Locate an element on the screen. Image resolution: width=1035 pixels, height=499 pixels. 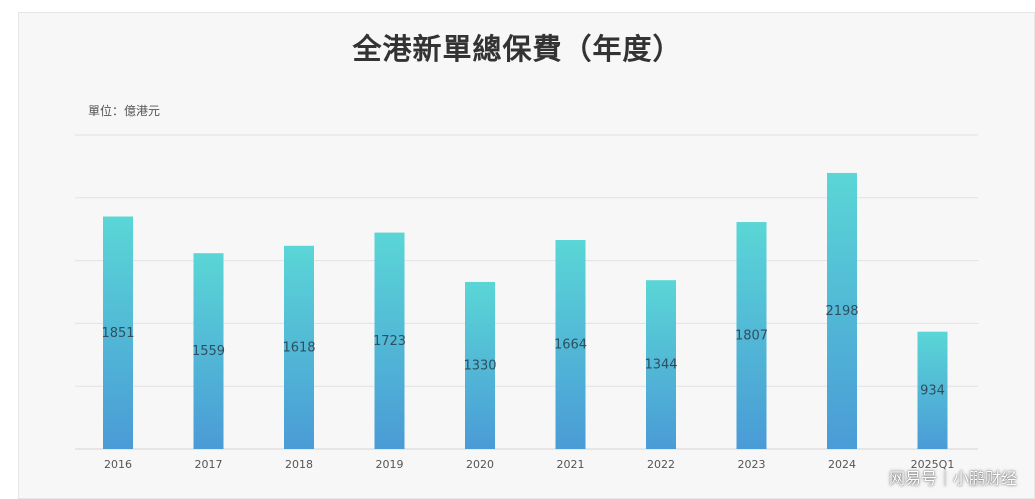
bar-2021 is located at coordinates (570, 344).